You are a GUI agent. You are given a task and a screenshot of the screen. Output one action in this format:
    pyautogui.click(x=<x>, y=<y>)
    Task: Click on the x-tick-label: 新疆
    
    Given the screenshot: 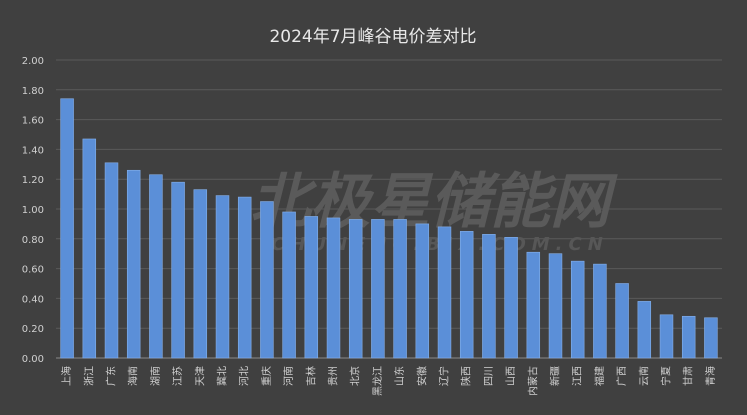 What is the action you would take?
    pyautogui.click(x=555, y=376)
    